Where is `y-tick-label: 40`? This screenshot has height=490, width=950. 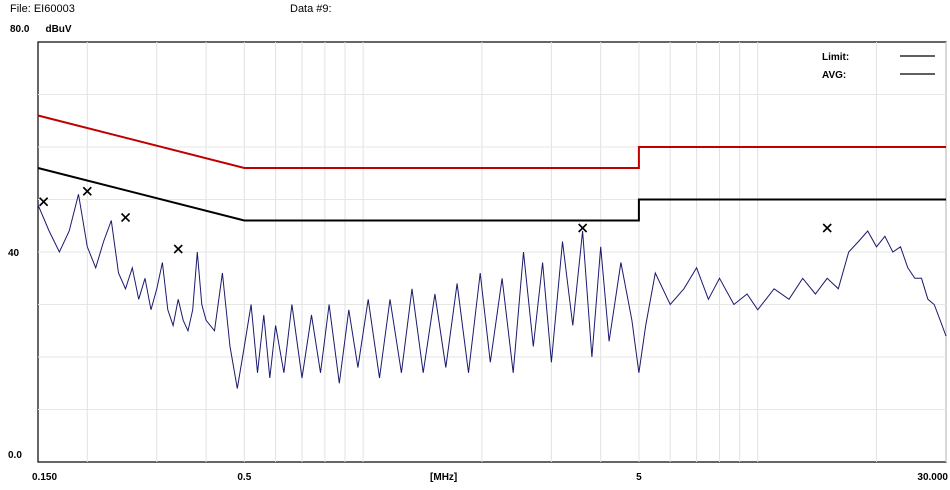 y-tick-label: 40 is located at coordinates (14, 253).